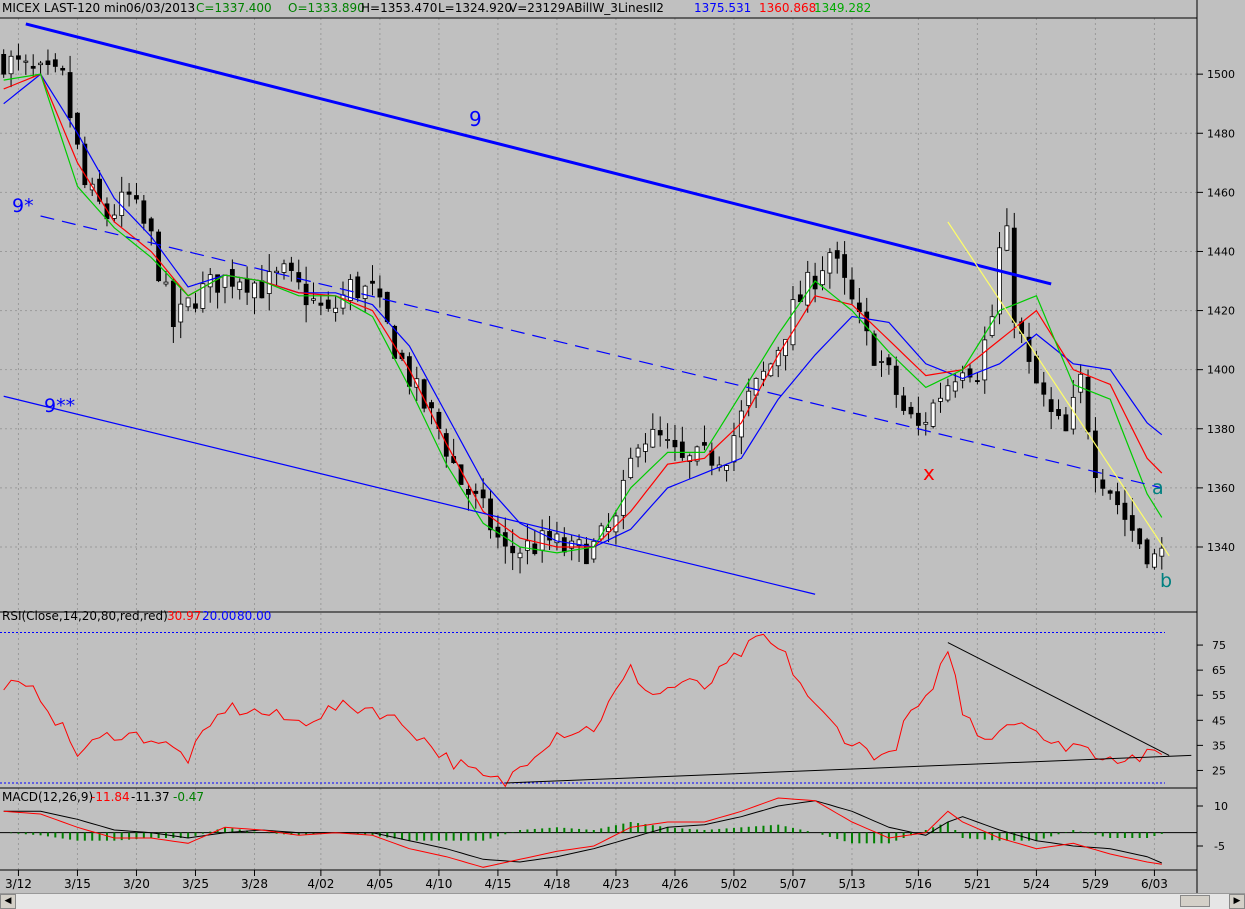  I want to click on scroll-left-icon: ◀, so click(8, 901).